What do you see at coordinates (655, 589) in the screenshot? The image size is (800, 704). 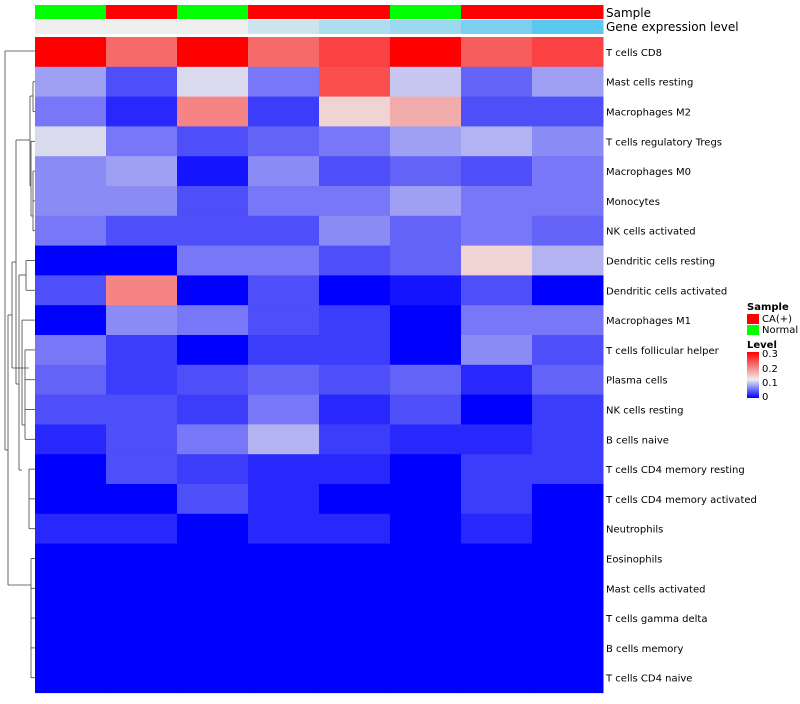 I see `row-label: Mast cells activated` at bounding box center [655, 589].